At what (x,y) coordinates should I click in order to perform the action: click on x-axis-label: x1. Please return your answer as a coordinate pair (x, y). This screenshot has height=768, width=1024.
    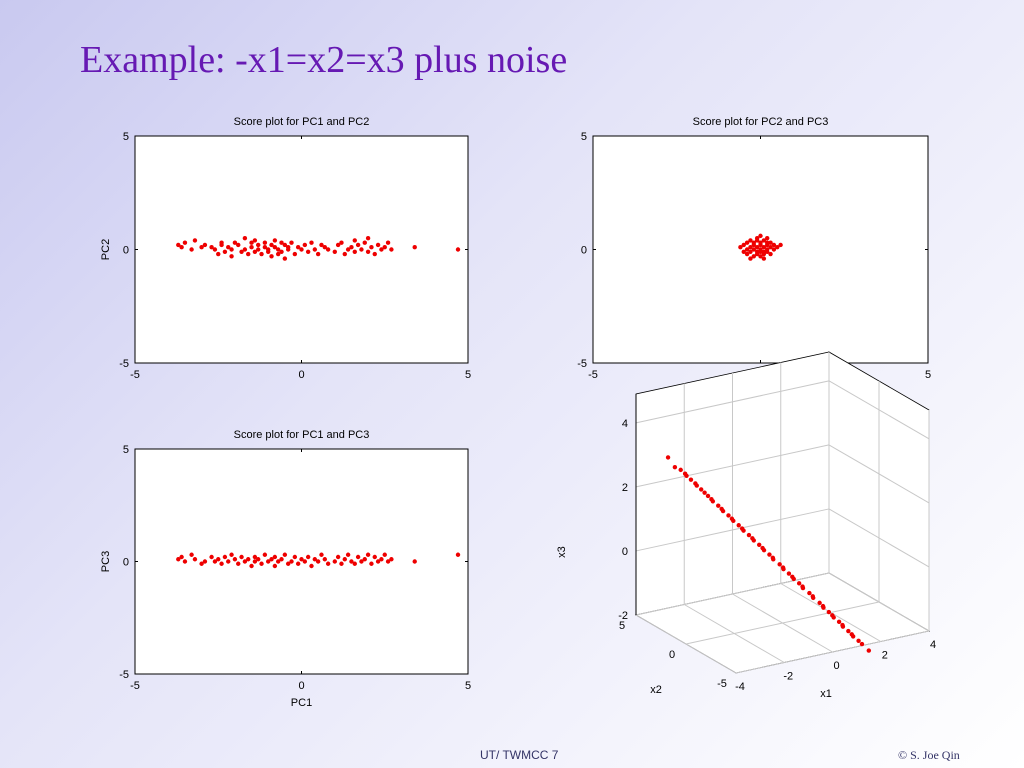
    Looking at the image, I should click on (826, 694).